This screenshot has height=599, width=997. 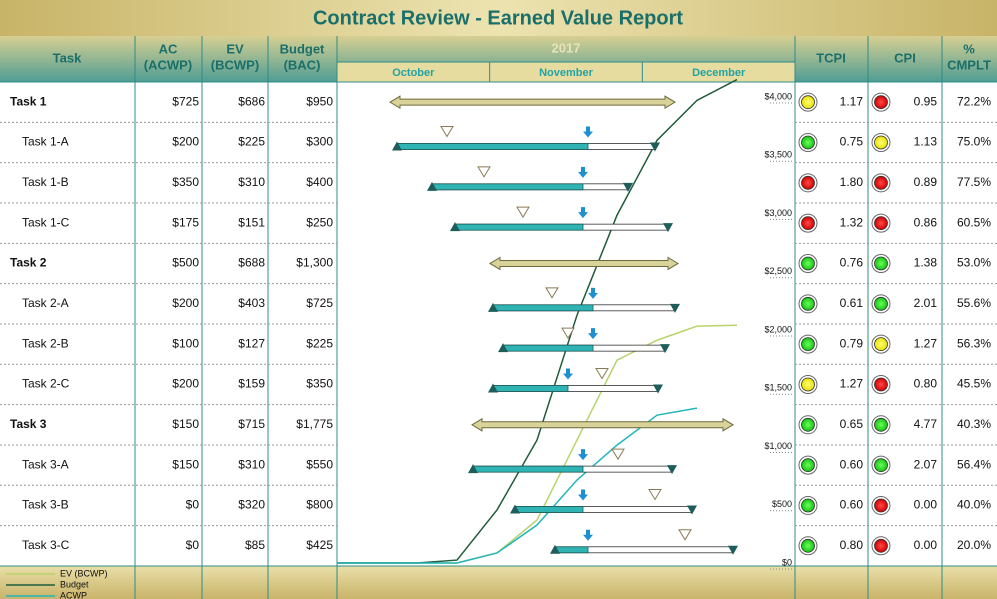 I want to click on ac-value: $725, so click(x=185, y=101).